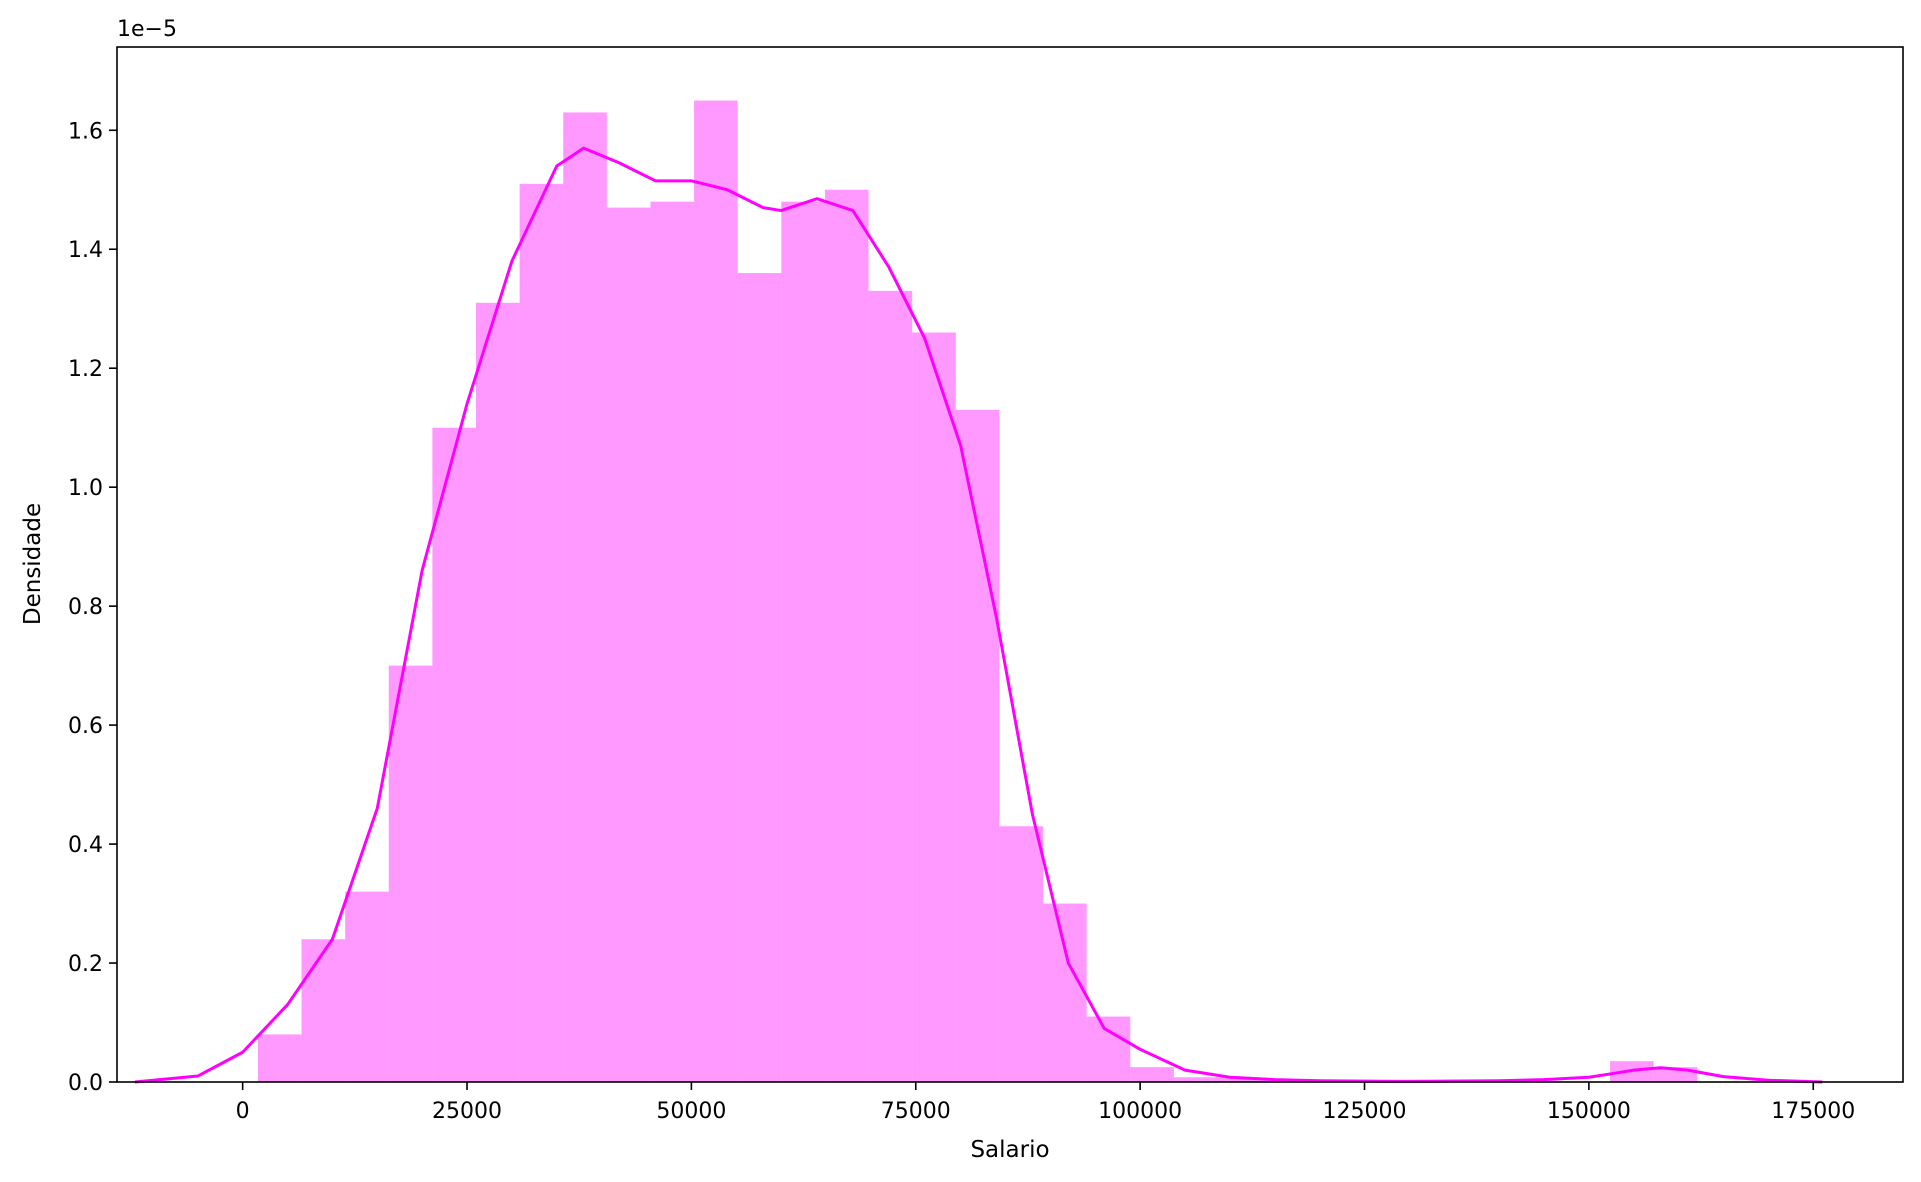 This screenshot has height=1182, width=1921. Describe the element at coordinates (916, 1111) in the screenshot. I see `x-tick-label: 75000` at that location.